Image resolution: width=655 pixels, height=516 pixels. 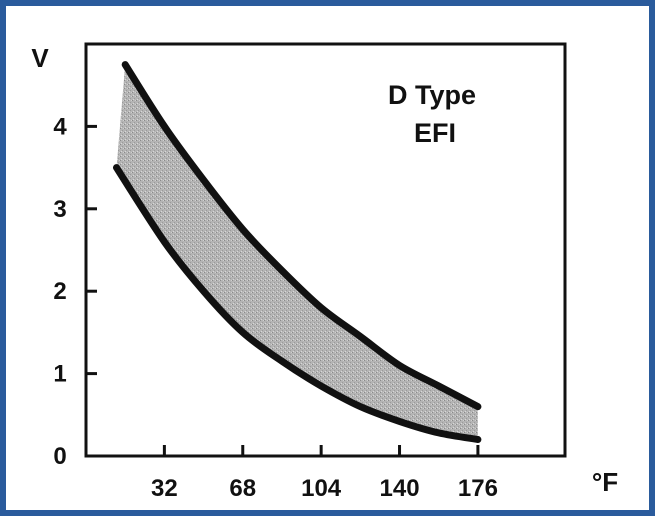 What do you see at coordinates (40, 58) in the screenshot?
I see `y-axis-label: V` at bounding box center [40, 58].